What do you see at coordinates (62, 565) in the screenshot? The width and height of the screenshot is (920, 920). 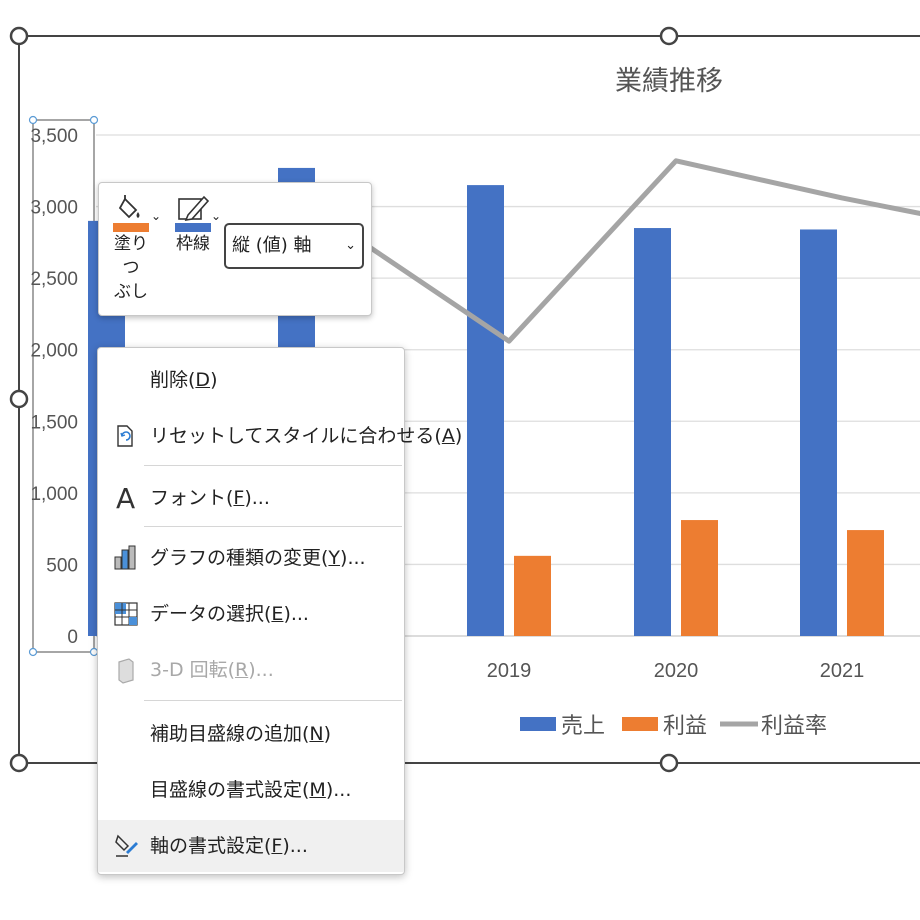 I see `y-tick-label: 500` at bounding box center [62, 565].